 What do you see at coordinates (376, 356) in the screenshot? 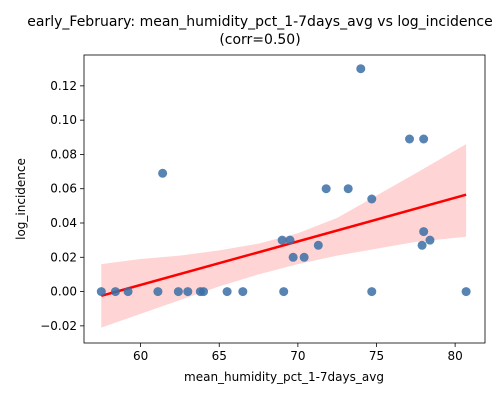
I see `x-tick-label: 75` at bounding box center [376, 356].